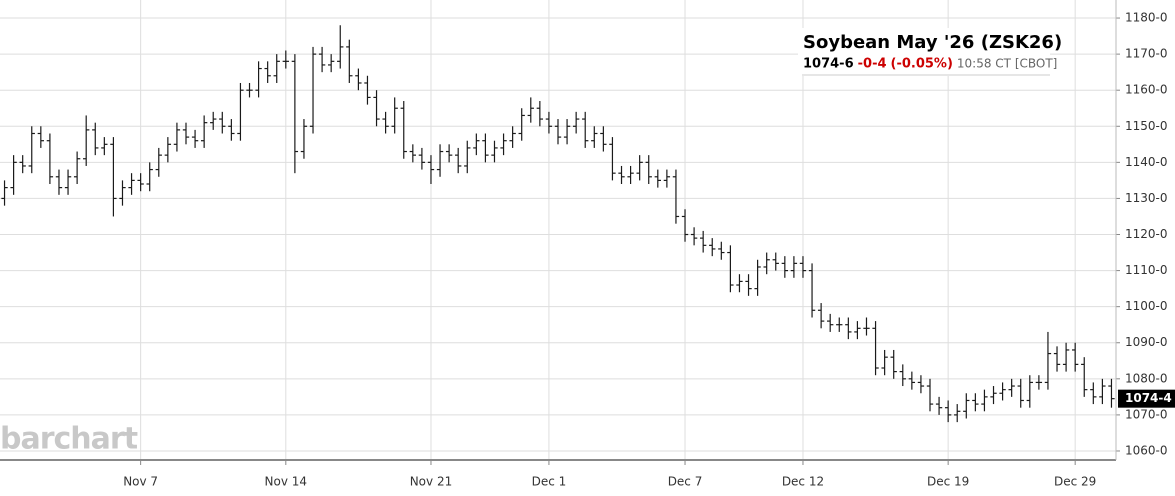 The width and height of the screenshot is (1175, 496). I want to click on last-price-marker, so click(1146, 398).